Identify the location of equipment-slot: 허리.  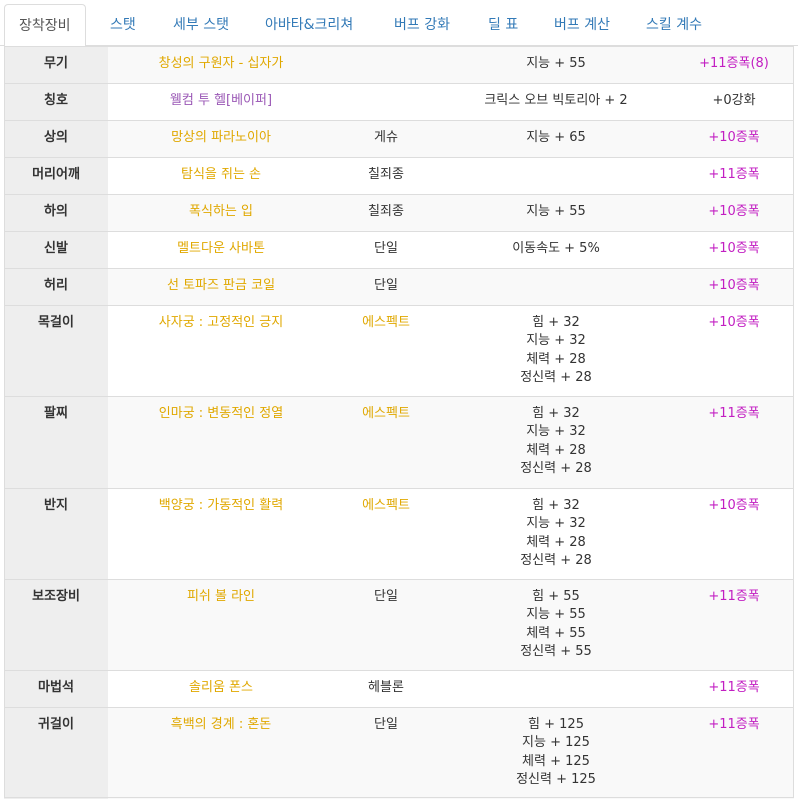
(56, 287).